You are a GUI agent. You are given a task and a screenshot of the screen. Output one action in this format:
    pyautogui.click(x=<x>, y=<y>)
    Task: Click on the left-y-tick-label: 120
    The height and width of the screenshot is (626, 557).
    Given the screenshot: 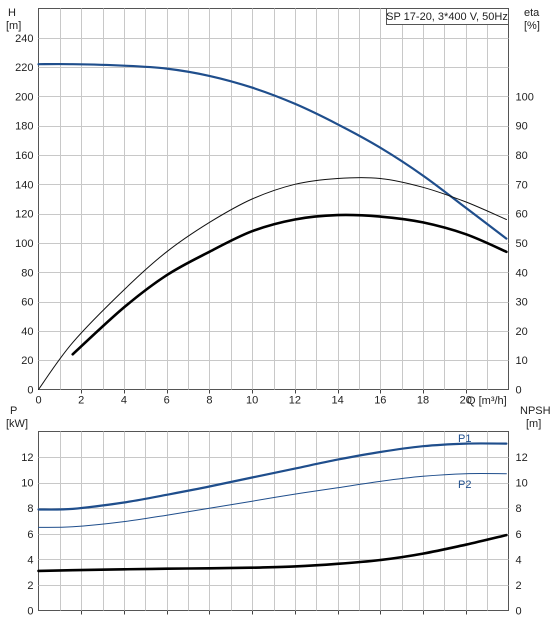 What is the action you would take?
    pyautogui.click(x=24, y=215)
    